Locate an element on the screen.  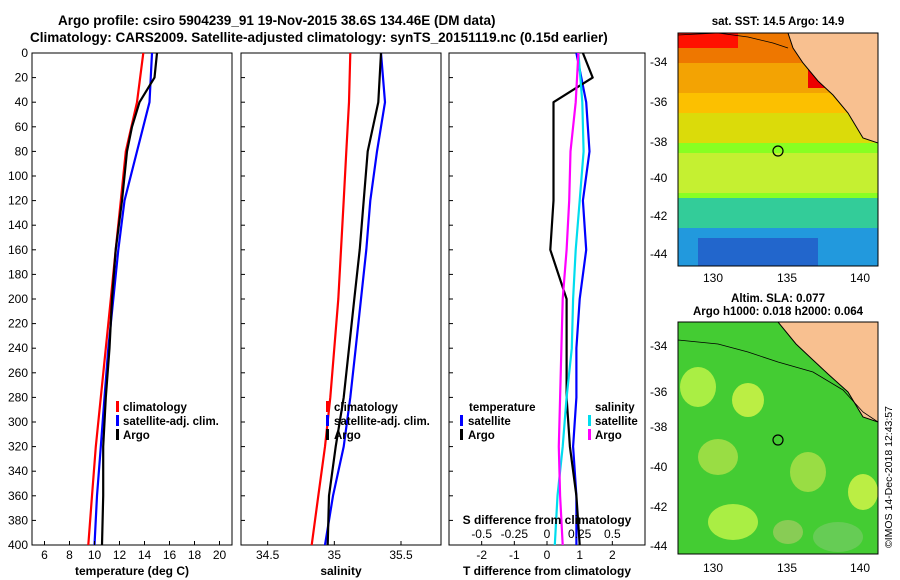
depth-tick-label: 400 is located at coordinates (18, 545).